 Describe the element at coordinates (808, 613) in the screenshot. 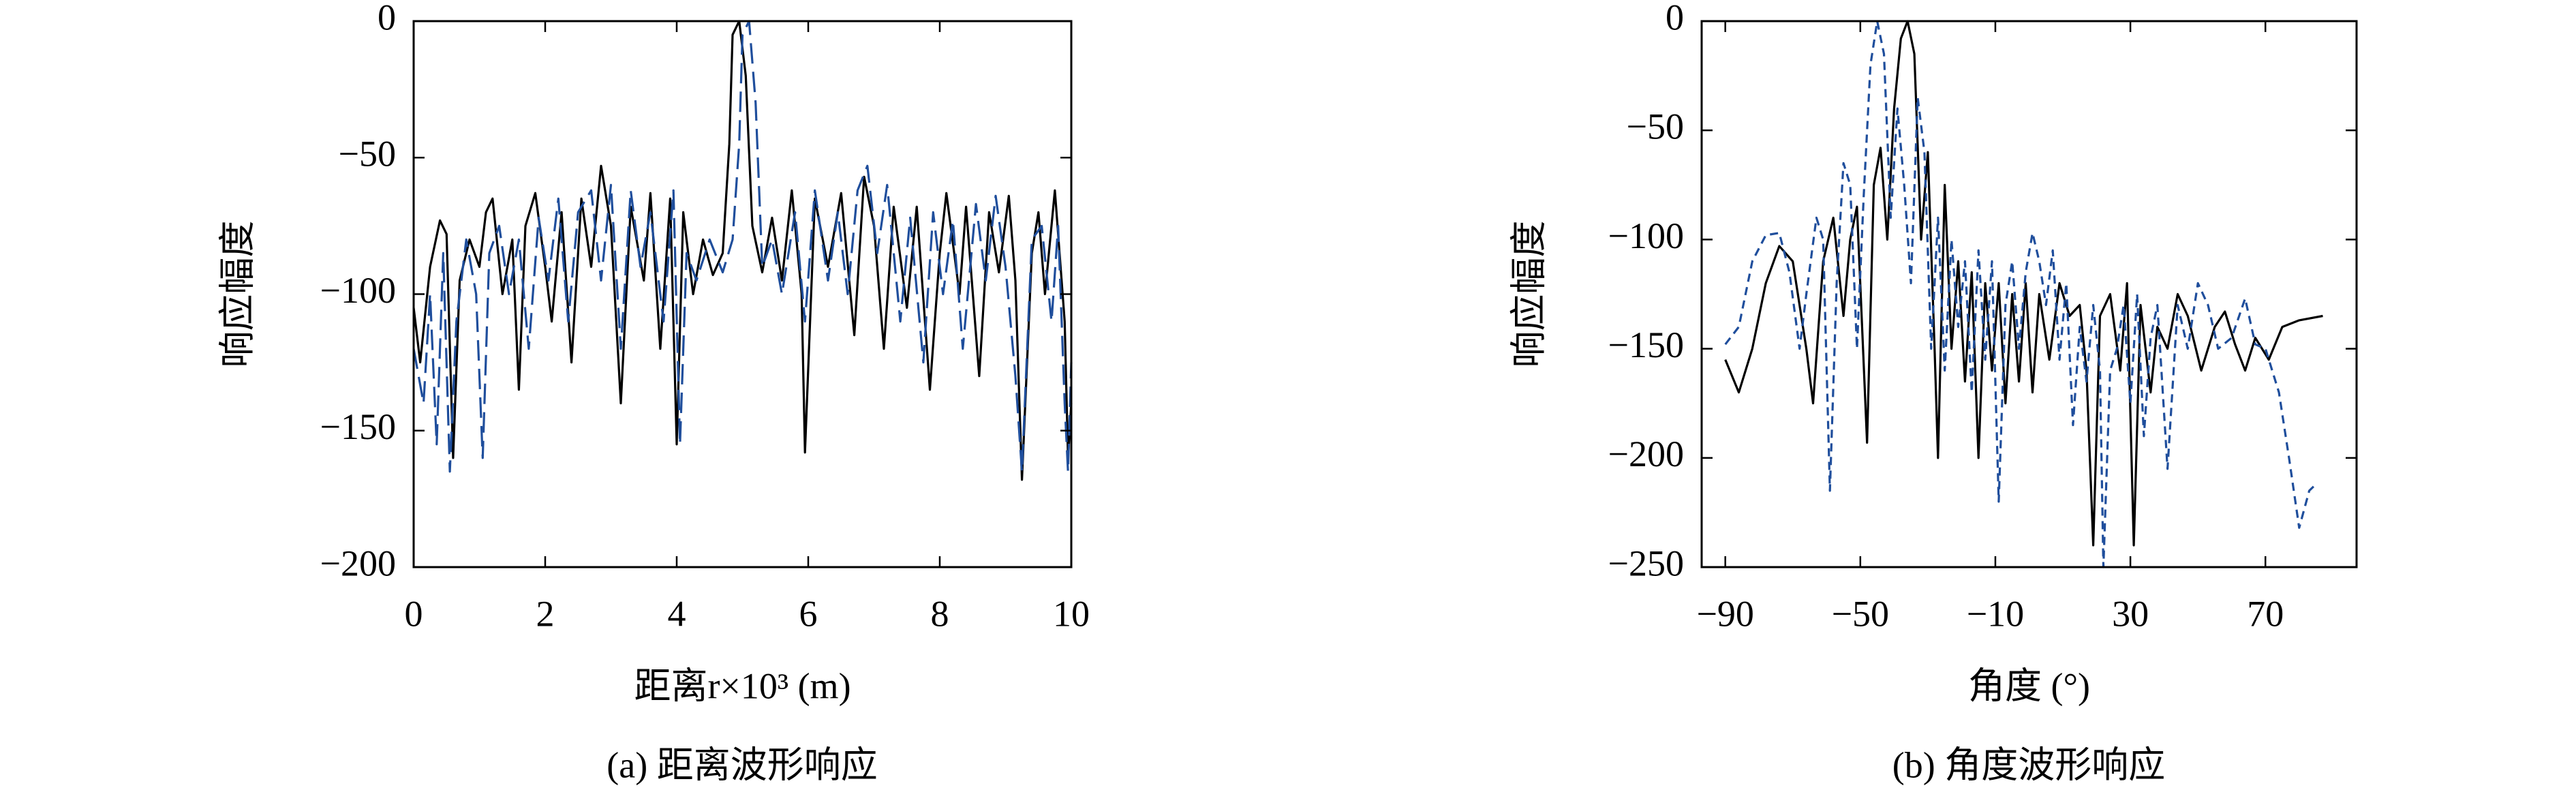

I see `x-tick-label: 6` at that location.